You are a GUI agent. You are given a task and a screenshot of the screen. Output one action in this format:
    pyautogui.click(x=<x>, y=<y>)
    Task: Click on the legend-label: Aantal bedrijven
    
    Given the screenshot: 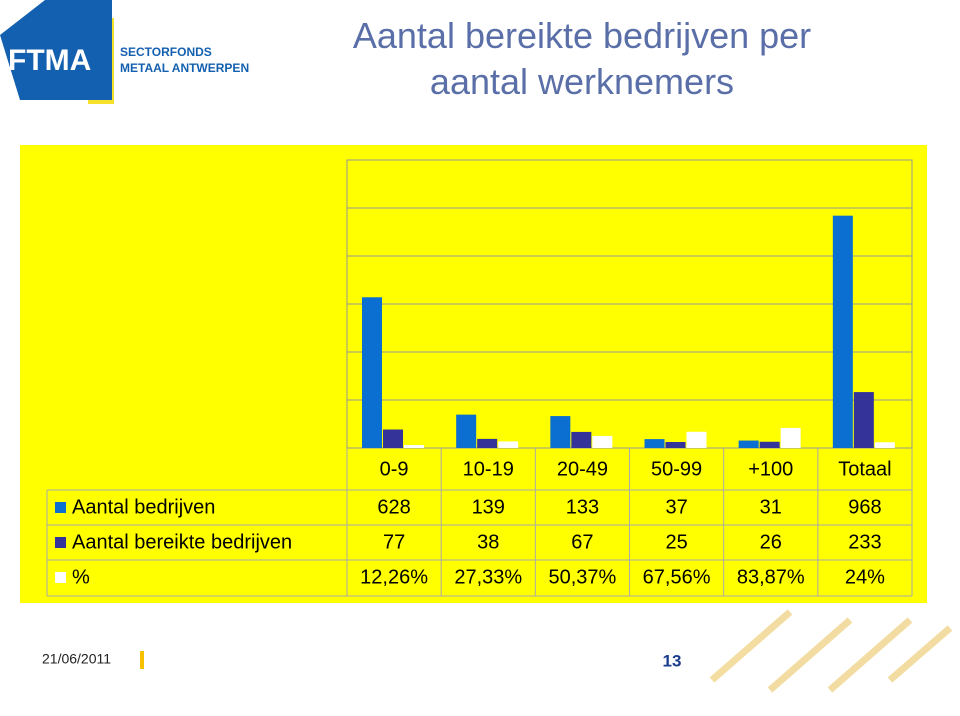 What is the action you would take?
    pyautogui.click(x=143, y=507)
    